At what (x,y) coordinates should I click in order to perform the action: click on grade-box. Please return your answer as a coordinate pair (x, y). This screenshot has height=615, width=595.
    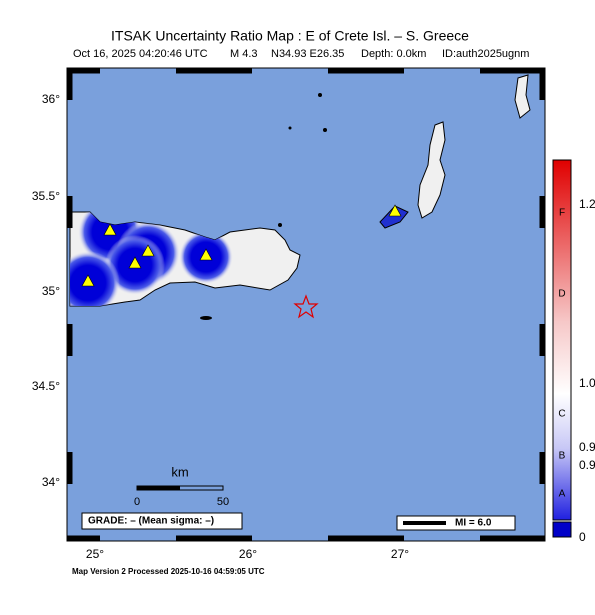
    Looking at the image, I should click on (162, 521).